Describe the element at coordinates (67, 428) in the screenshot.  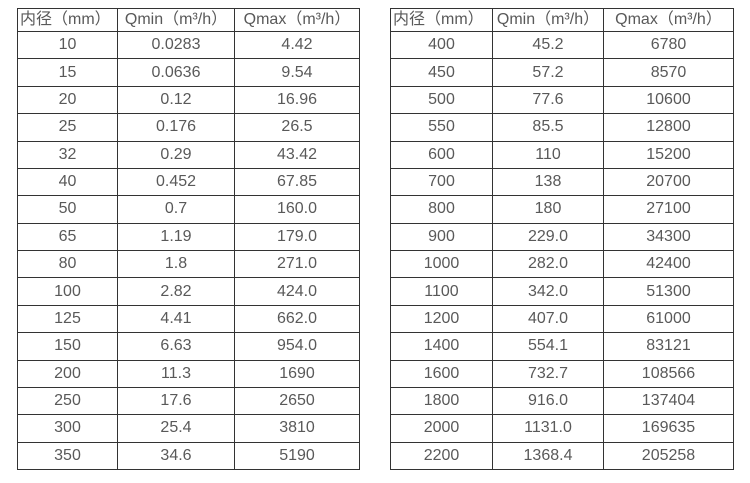
I see `table-cell: 300` at that location.